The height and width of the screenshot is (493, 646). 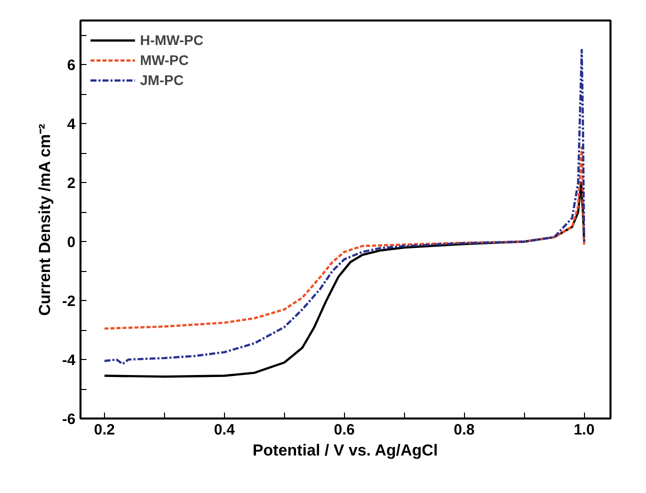 I want to click on legend-label: JM-PC, so click(x=162, y=80).